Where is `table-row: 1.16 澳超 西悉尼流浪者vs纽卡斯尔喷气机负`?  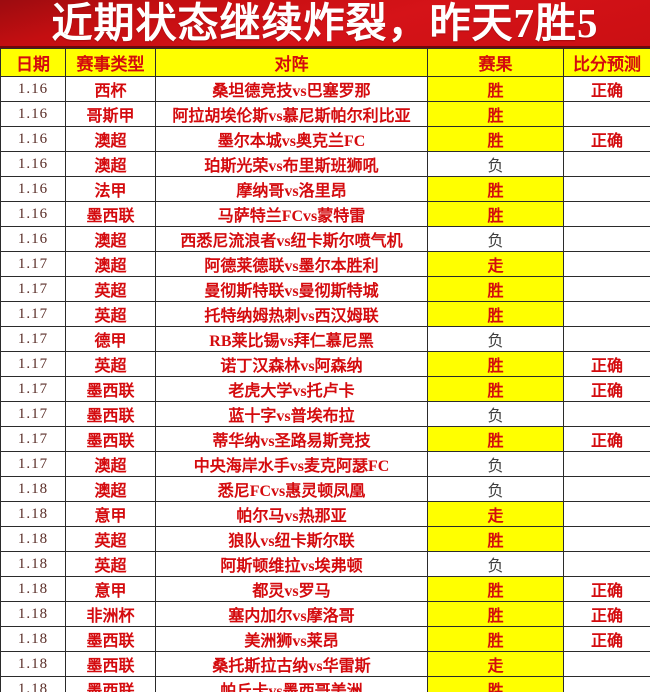 table-row: 1.16 澳超 西悉尼流浪者vs纽卡斯尔喷气机负 is located at coordinates (325, 239).